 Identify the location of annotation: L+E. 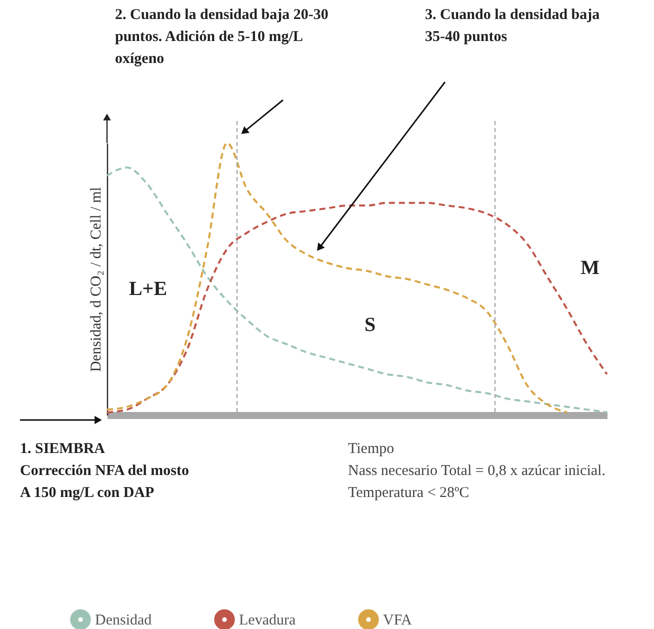
(148, 289).